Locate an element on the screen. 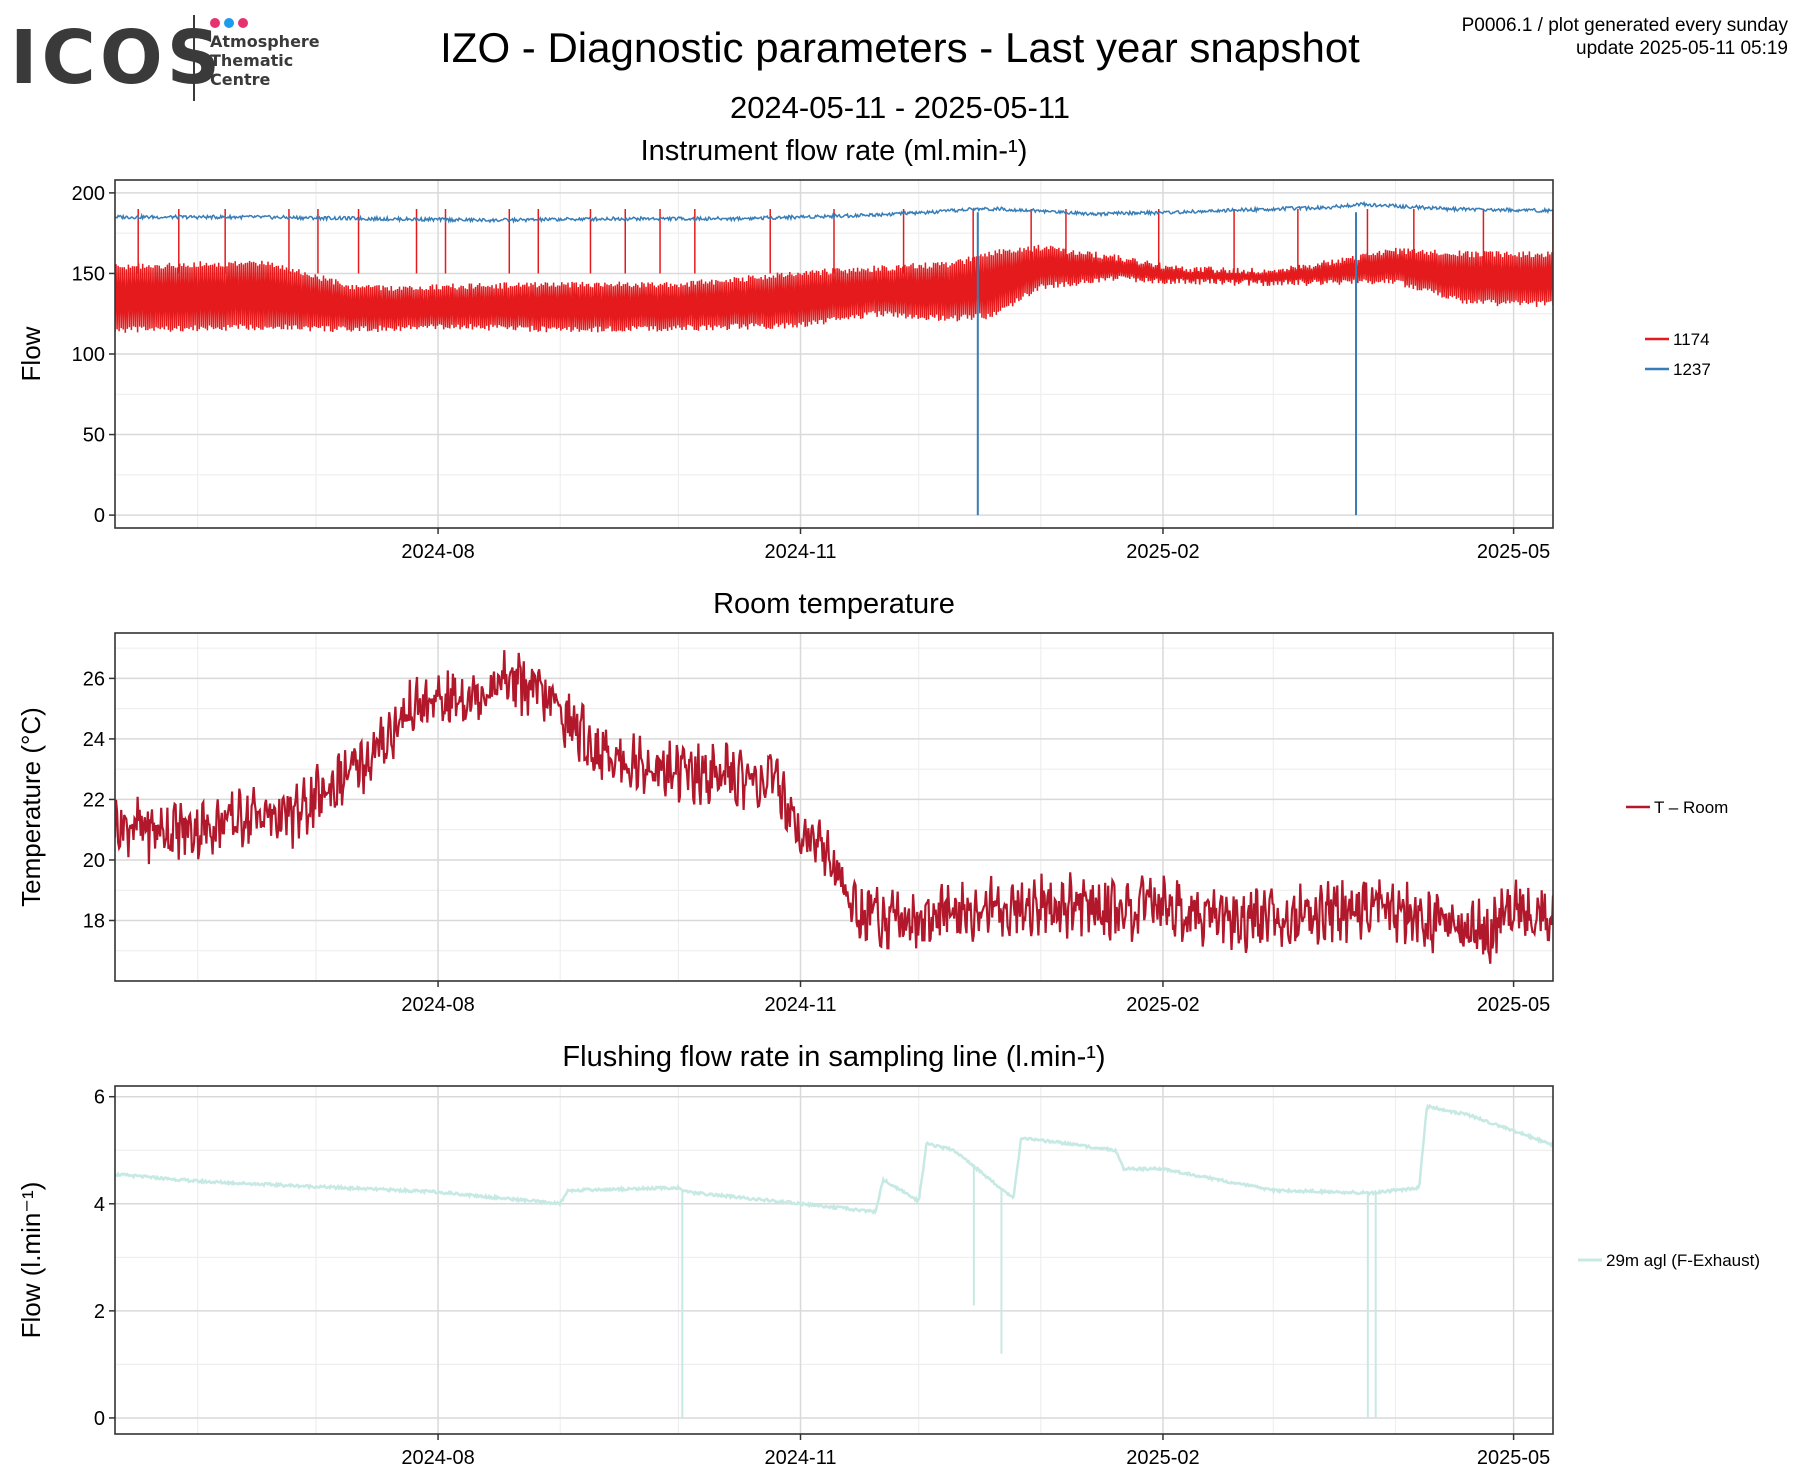  y-axis-label: Temperature (°C) is located at coordinates (31, 807).